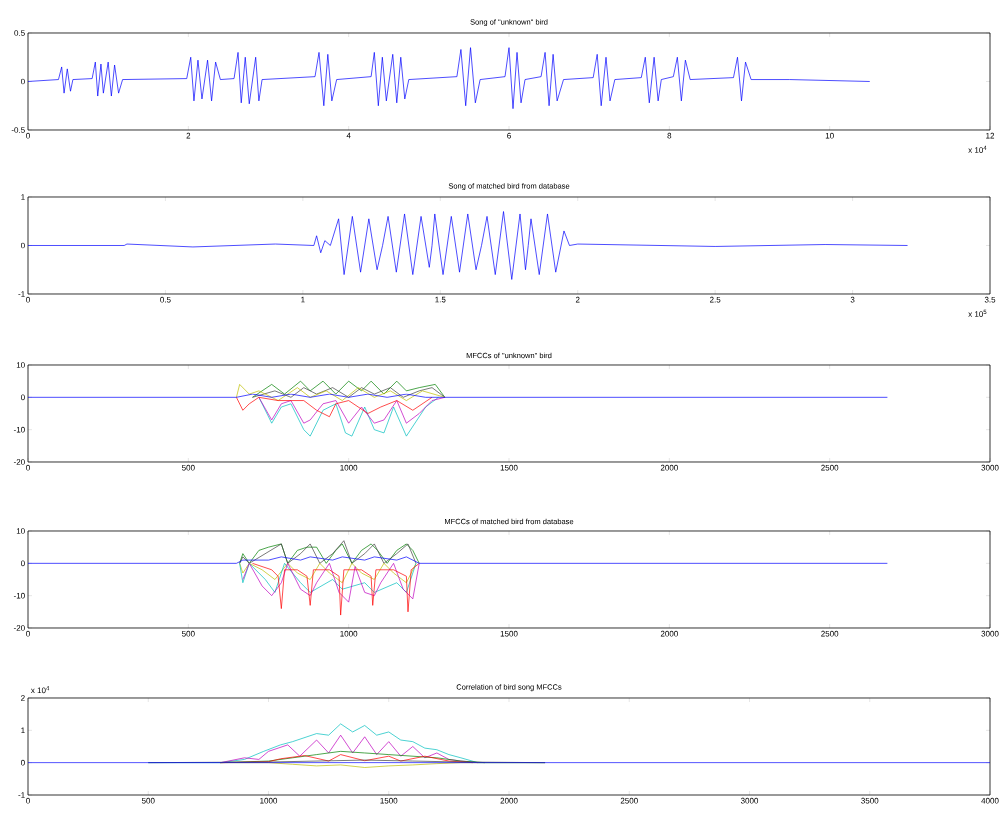 Image resolution: width=1006 pixels, height=814 pixels. Describe the element at coordinates (852, 299) in the screenshot. I see `x-tick-label: 3` at that location.